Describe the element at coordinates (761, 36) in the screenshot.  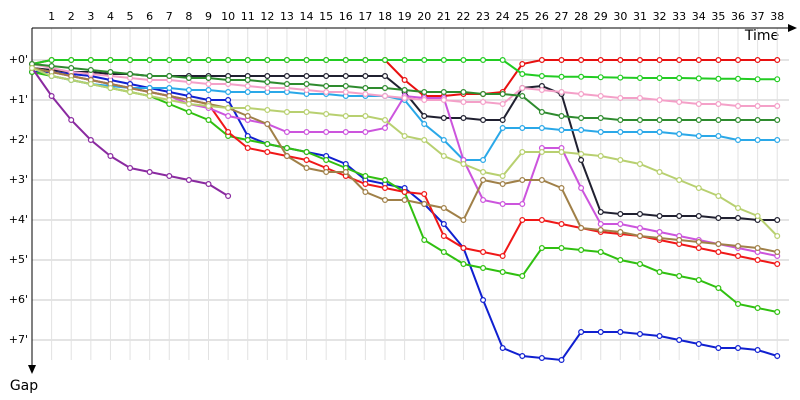
I see `x-axis-label: Time` at that location.